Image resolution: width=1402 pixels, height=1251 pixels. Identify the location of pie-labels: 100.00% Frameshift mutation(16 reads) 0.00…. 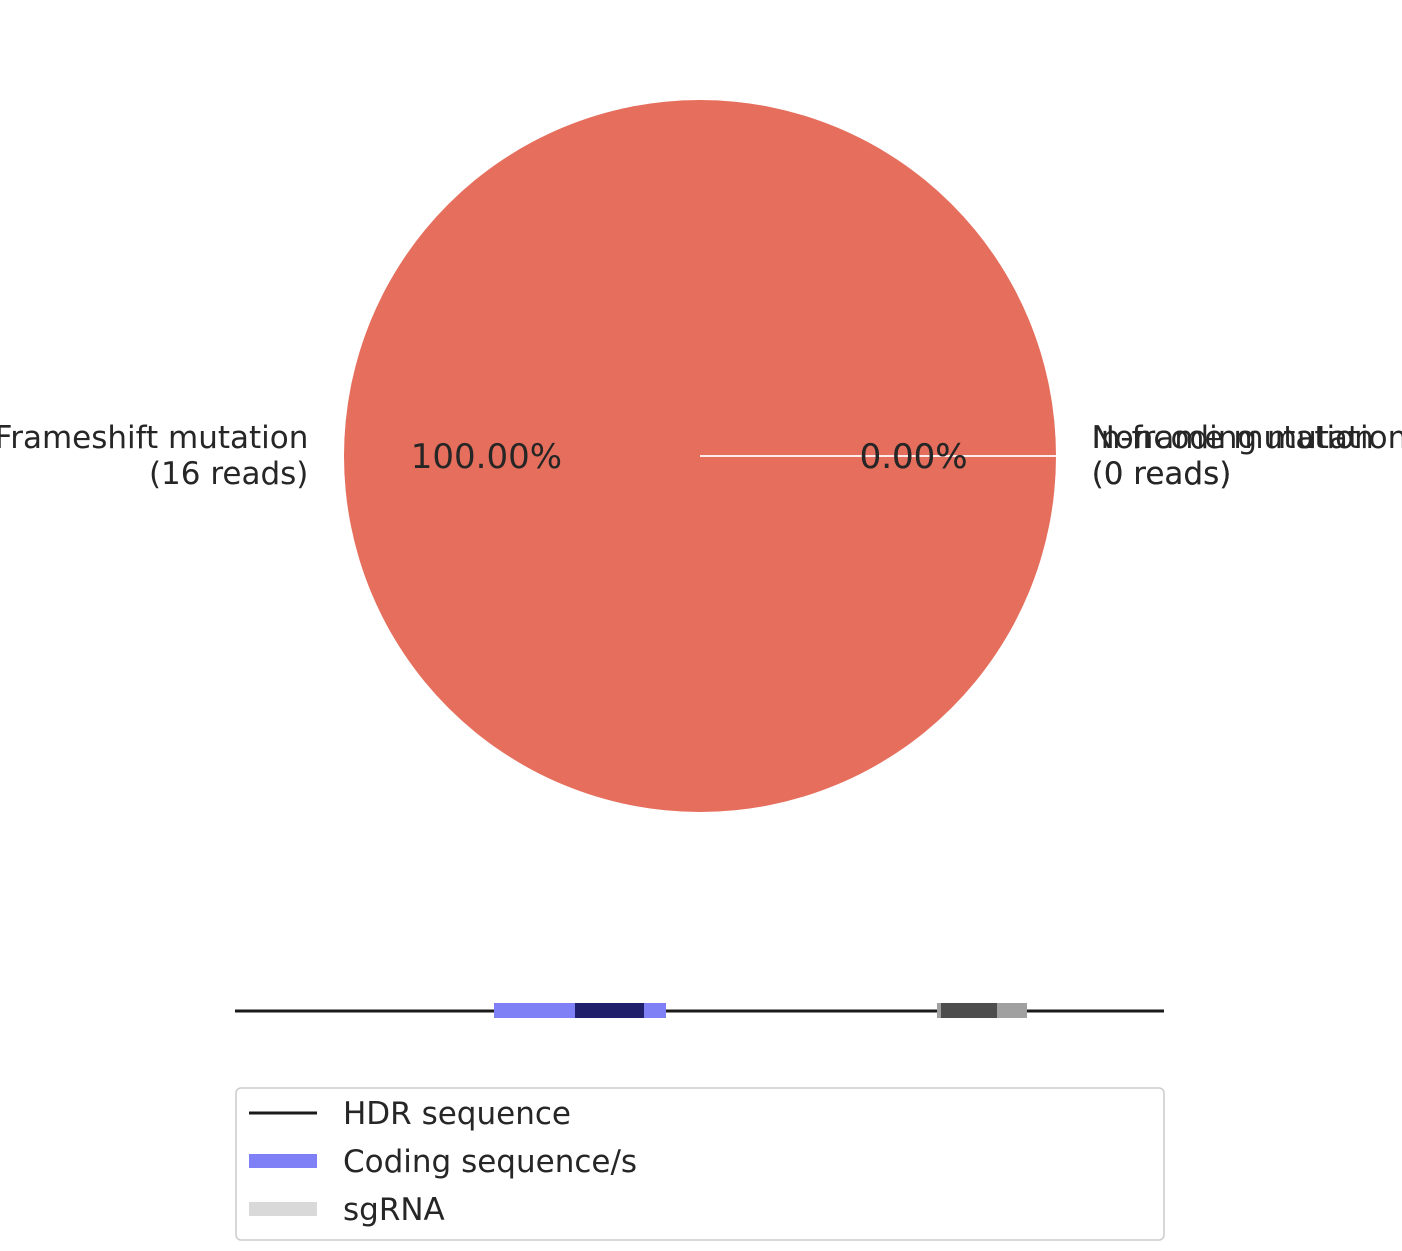
(701, 456).